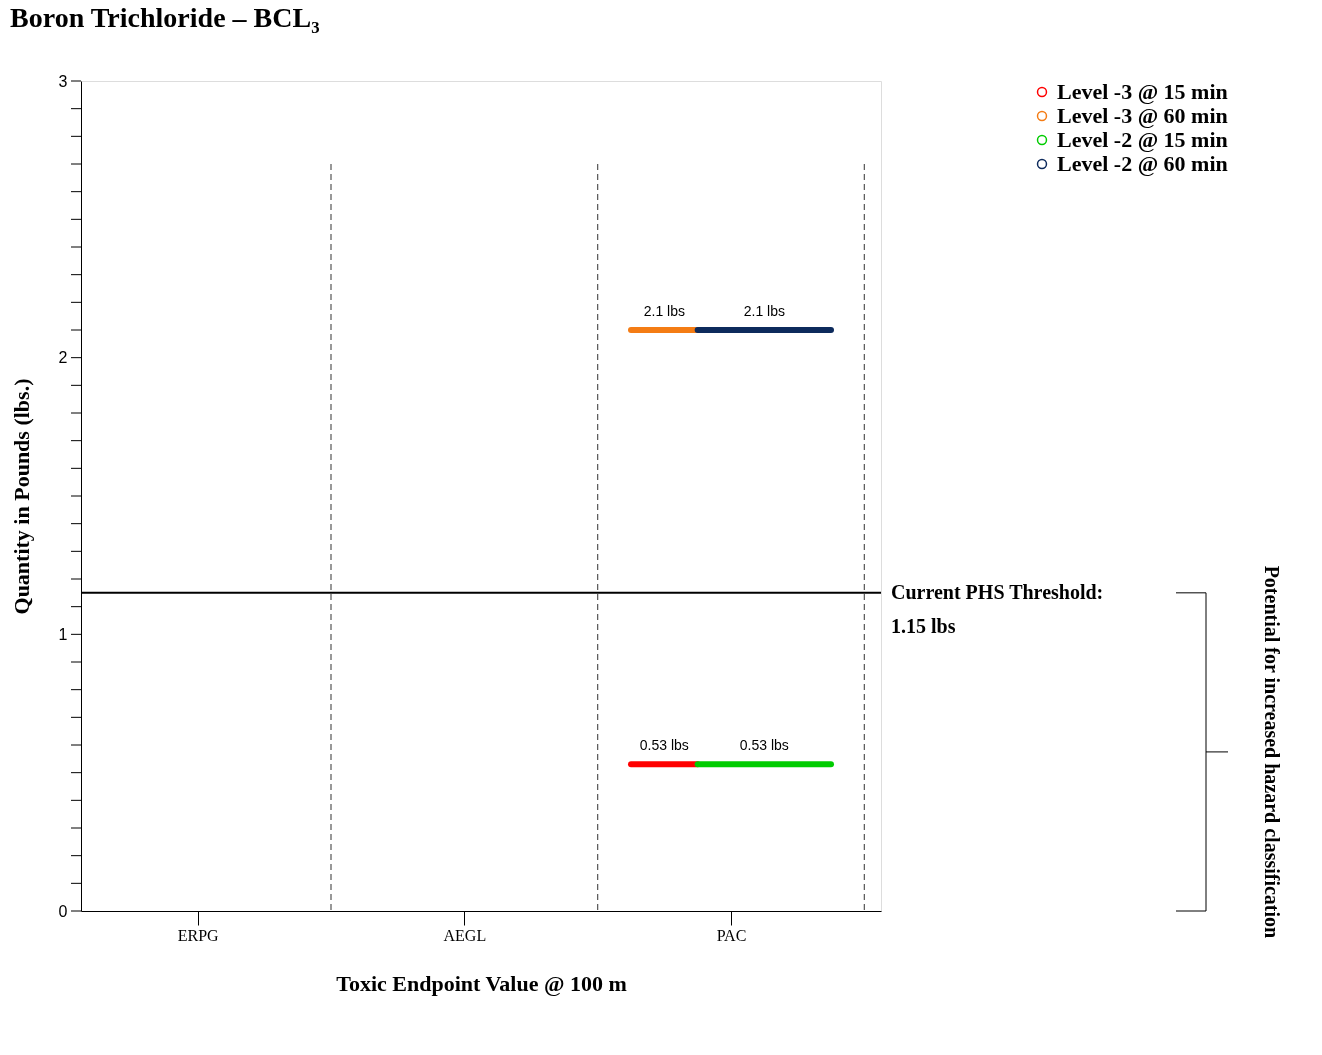 The width and height of the screenshot is (1322, 1055). What do you see at coordinates (63, 81) in the screenshot?
I see `y-tick-label: 3` at bounding box center [63, 81].